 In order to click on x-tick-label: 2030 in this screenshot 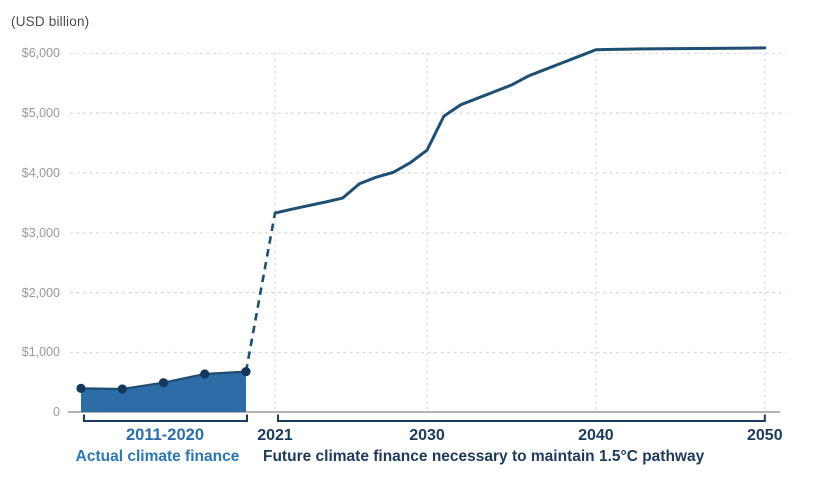, I will do `click(427, 435)`.